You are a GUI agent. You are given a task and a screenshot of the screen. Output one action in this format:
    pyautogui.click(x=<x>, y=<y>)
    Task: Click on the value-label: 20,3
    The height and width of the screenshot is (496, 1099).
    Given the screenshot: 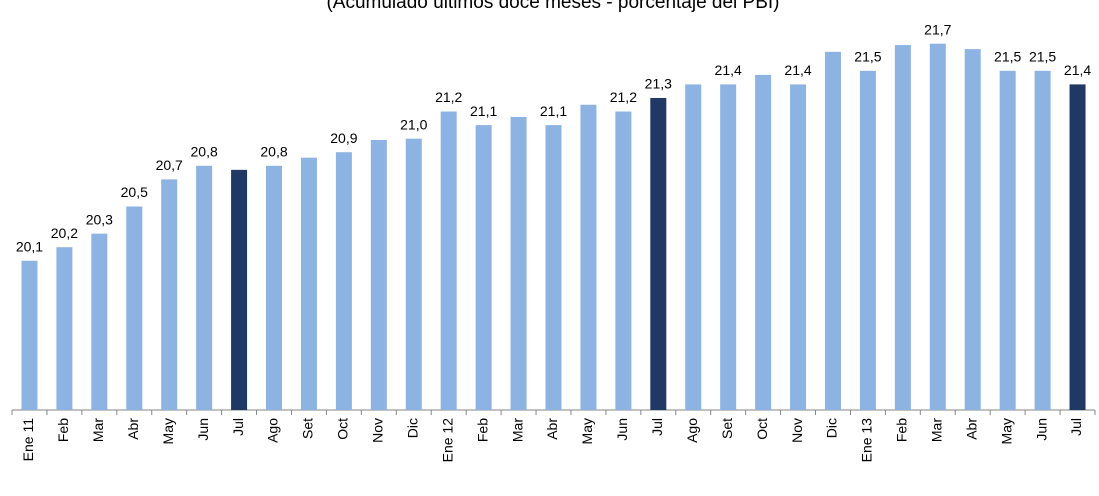 What is the action you would take?
    pyautogui.click(x=99, y=219)
    